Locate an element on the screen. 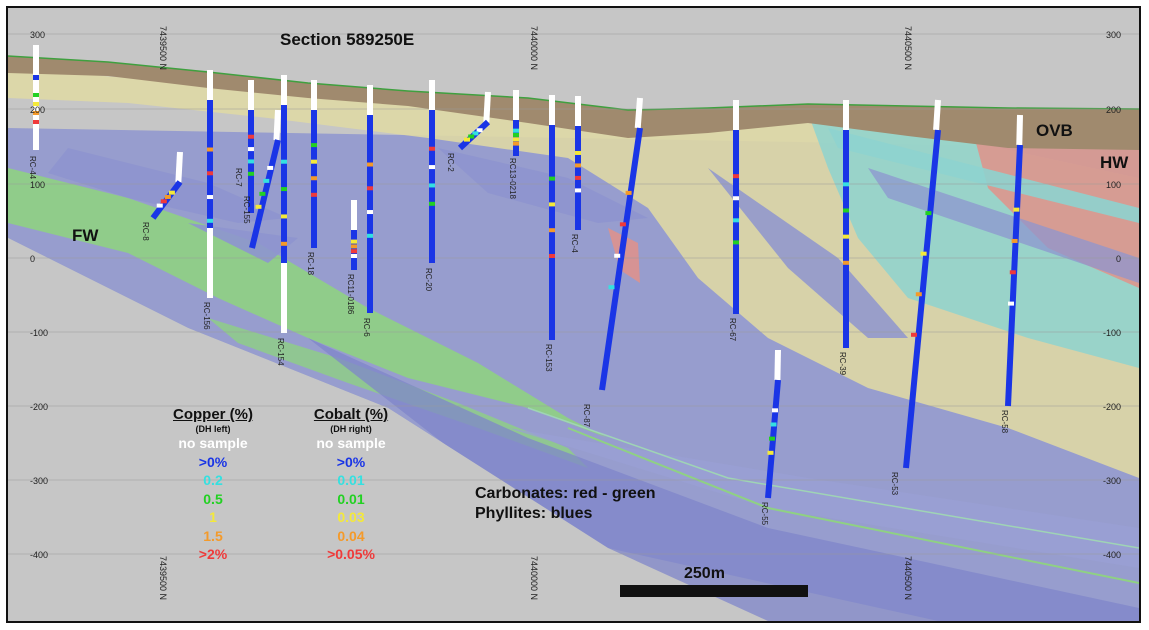 The height and width of the screenshot is (630, 1149). northing-label-top: 7439500 N is located at coordinates (163, 48).